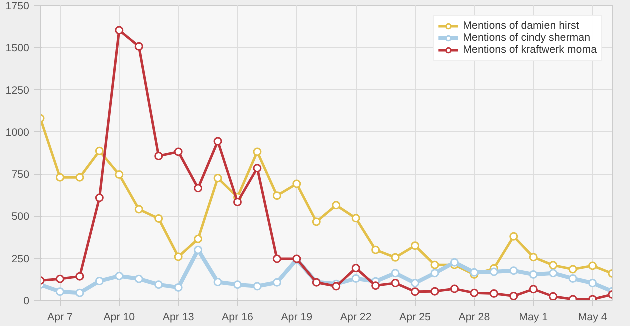 This screenshot has height=336, width=640. I want to click on legend-label: Mentions of kraftwerk moma, so click(530, 50).